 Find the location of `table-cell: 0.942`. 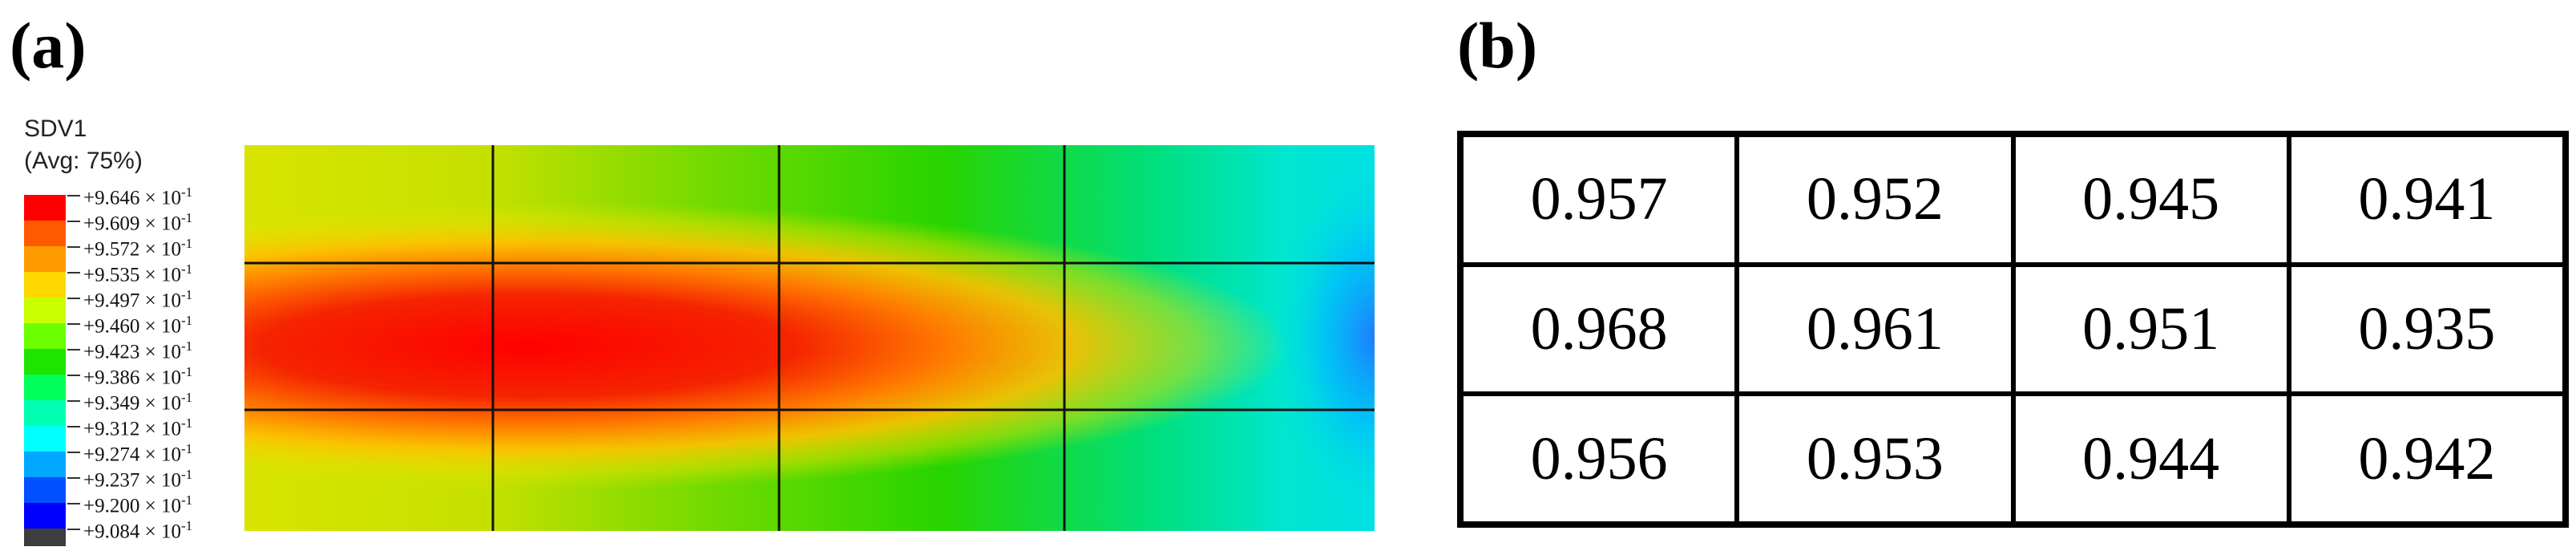

table-cell: 0.942 is located at coordinates (2426, 459).